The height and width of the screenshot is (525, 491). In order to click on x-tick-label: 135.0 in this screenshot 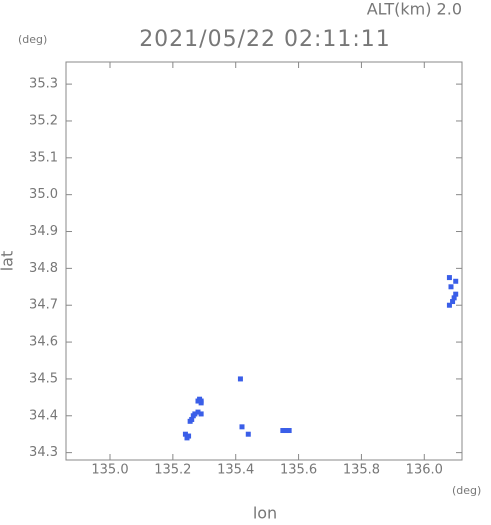, I will do `click(109, 470)`.